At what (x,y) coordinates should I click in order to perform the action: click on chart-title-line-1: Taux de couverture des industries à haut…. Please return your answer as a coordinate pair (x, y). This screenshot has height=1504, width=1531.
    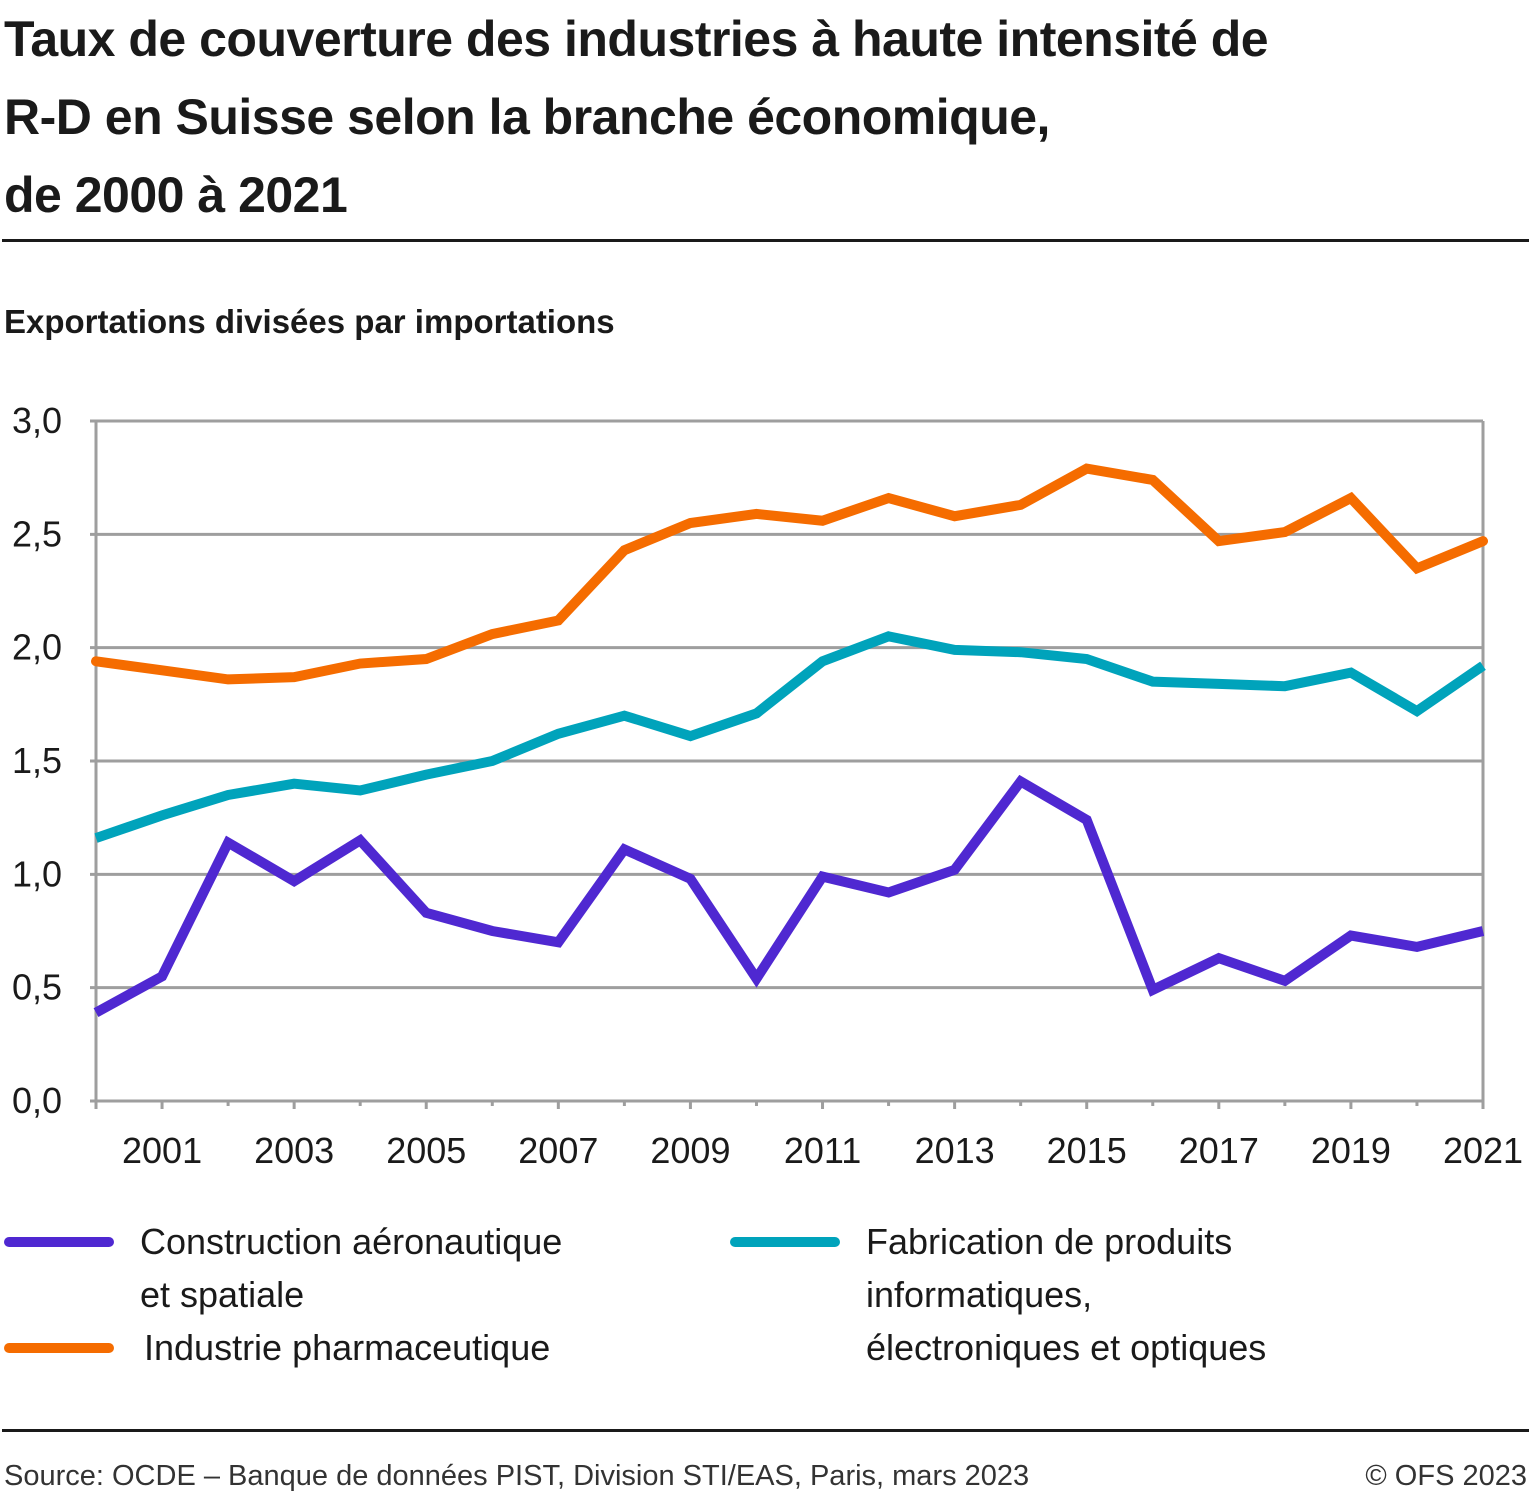
    Looking at the image, I should click on (636, 39).